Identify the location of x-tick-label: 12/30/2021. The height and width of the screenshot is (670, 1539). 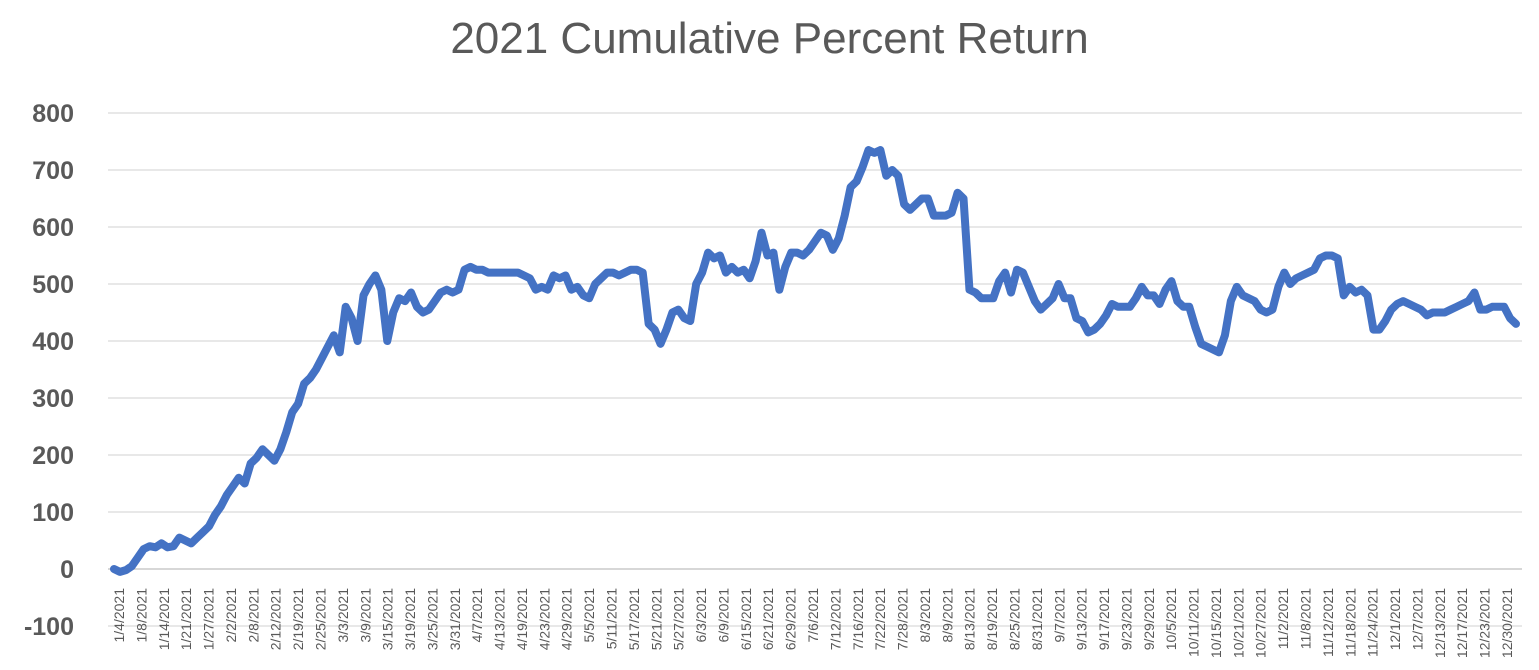
(1507, 623).